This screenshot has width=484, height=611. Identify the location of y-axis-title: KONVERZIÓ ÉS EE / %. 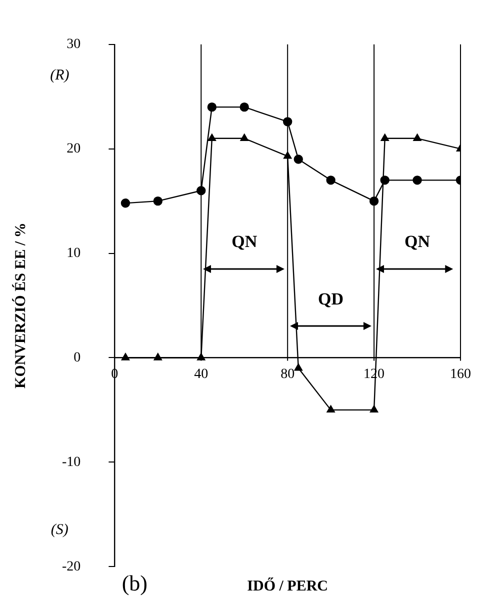
(20, 305).